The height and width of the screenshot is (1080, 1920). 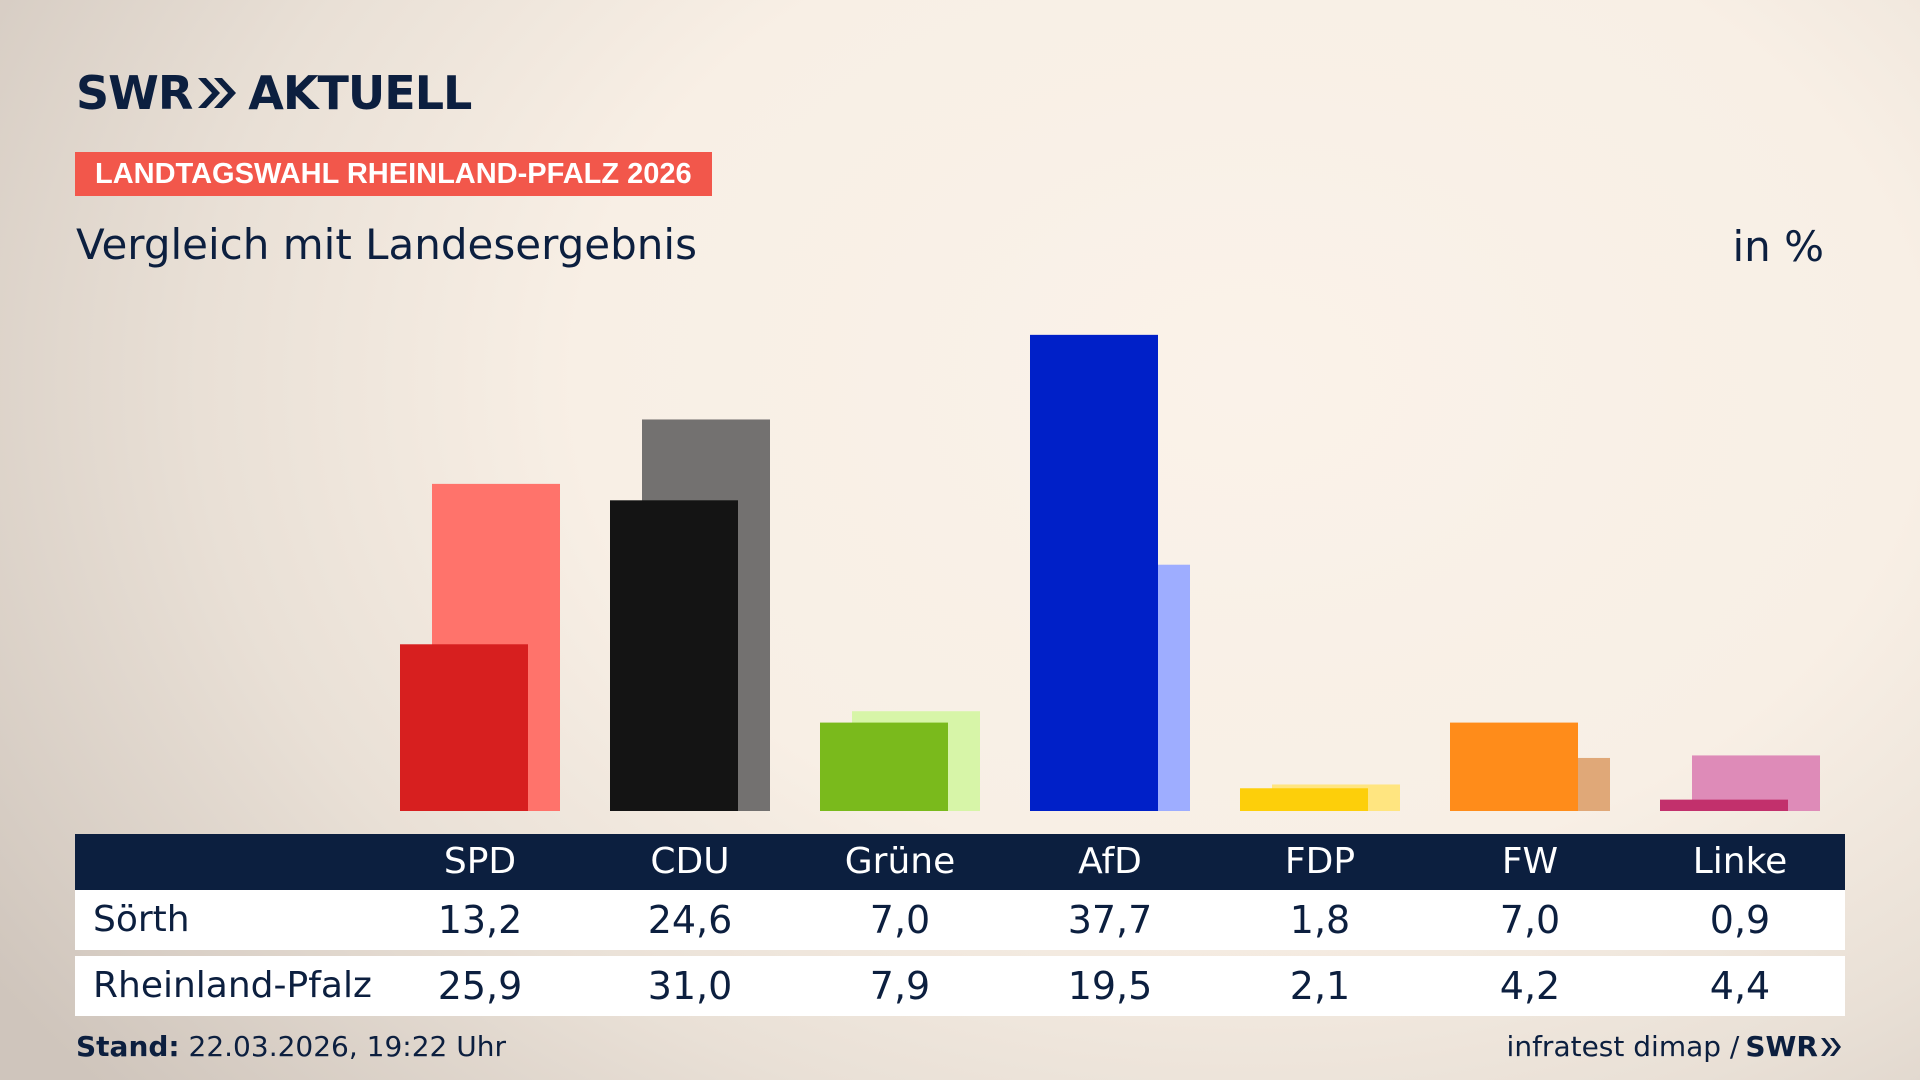 What do you see at coordinates (690, 861) in the screenshot?
I see `party-label-cdu: CDU` at bounding box center [690, 861].